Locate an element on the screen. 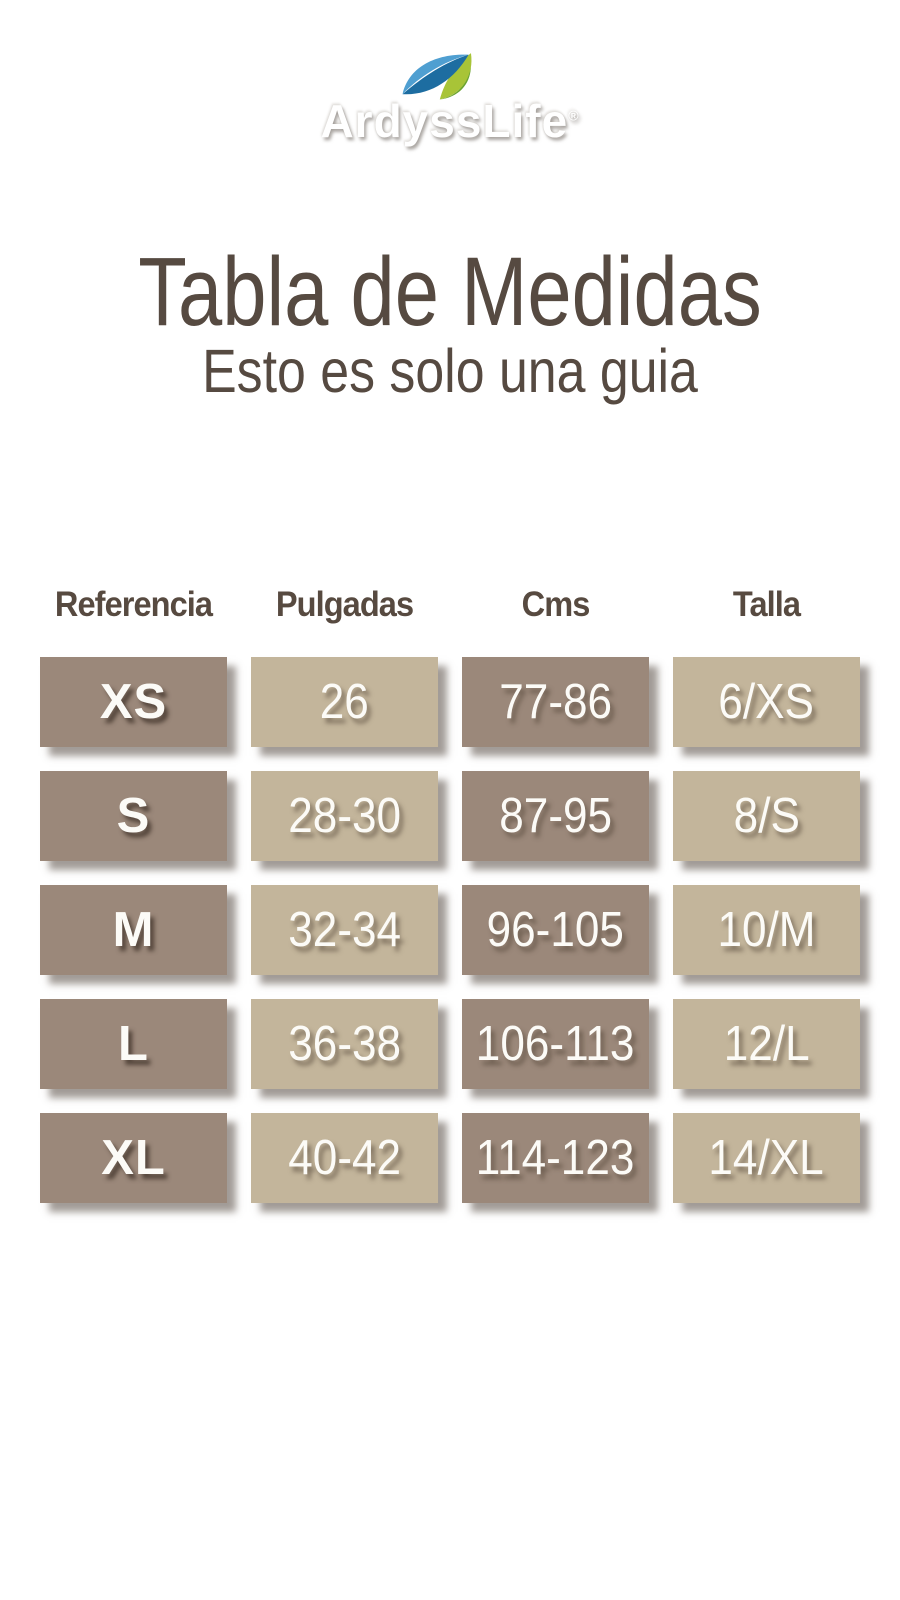  registered-mark: ® is located at coordinates (574, 115).